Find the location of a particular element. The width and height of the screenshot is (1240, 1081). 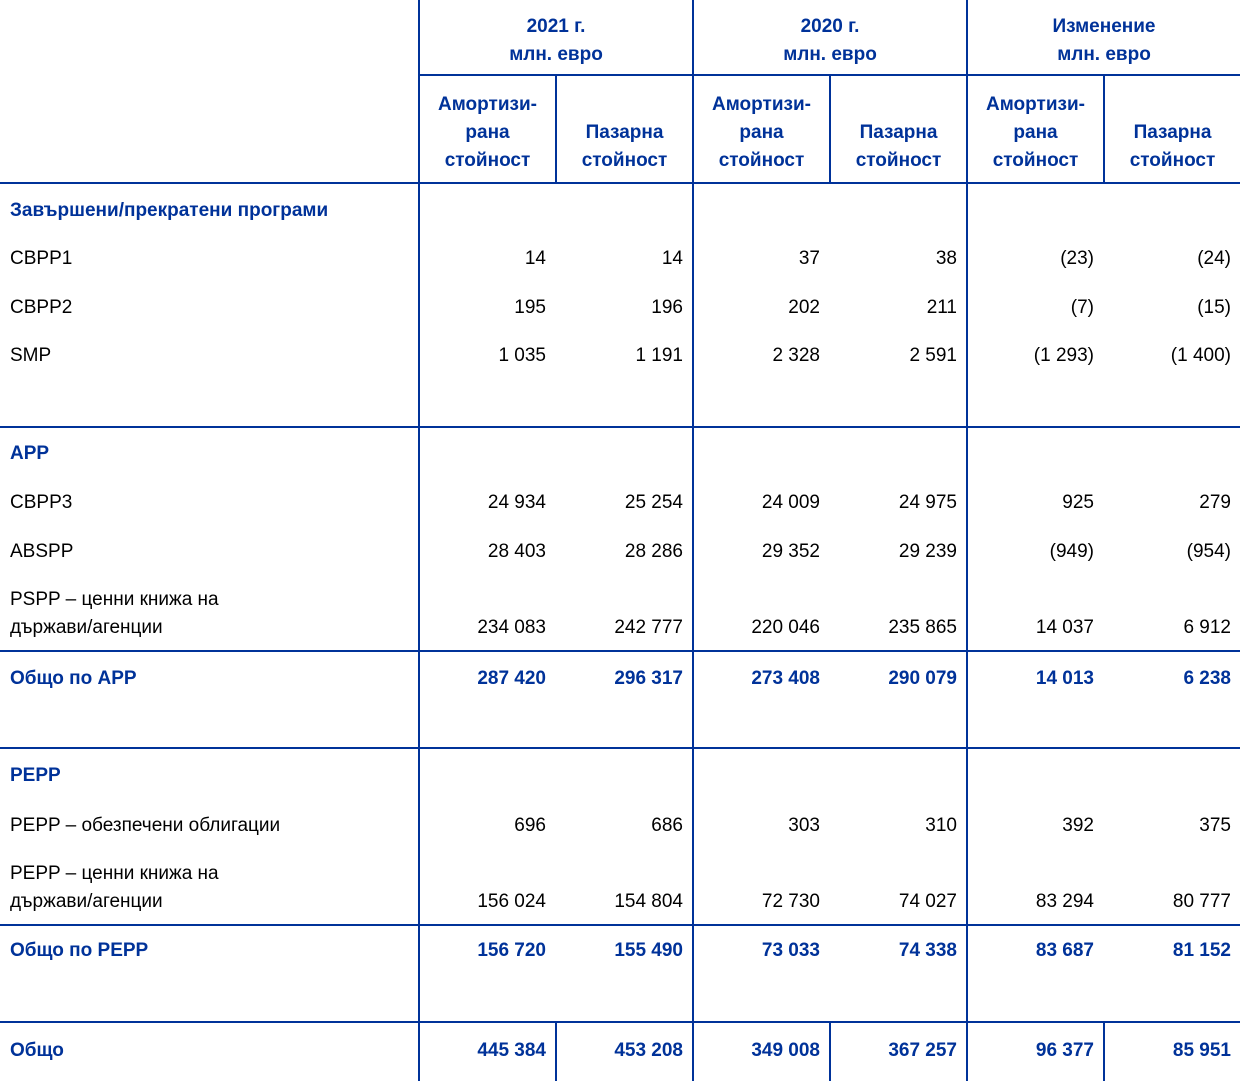

table-cell: 2 328 is located at coordinates (796, 355).